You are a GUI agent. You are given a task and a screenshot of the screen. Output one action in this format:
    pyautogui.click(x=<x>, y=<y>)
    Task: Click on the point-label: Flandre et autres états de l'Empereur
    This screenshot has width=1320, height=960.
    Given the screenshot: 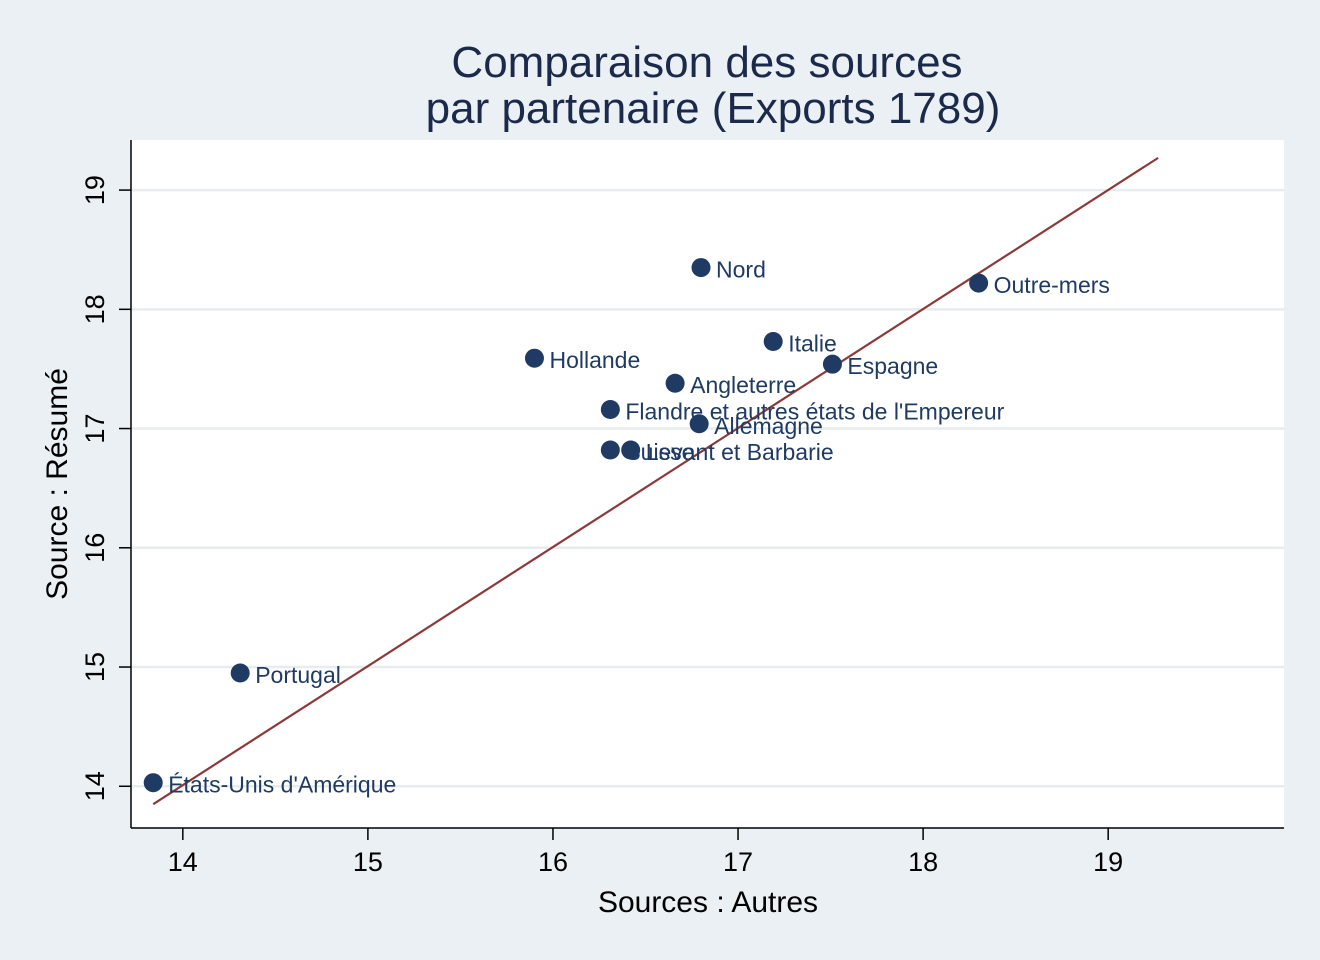 What is the action you would take?
    pyautogui.click(x=814, y=411)
    